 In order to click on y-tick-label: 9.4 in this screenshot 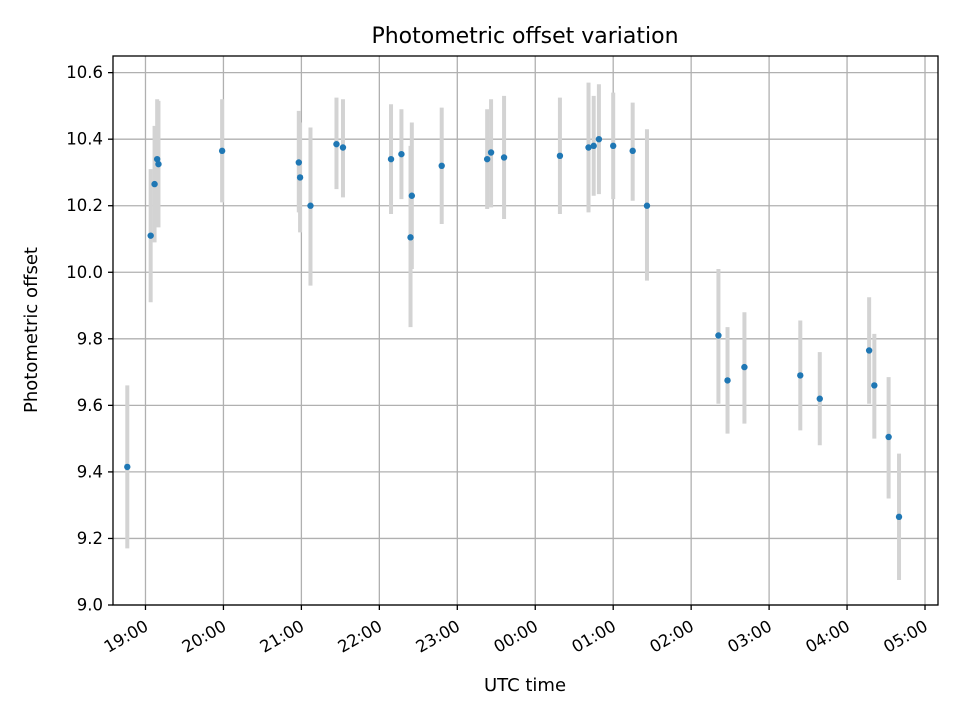, I will do `click(90, 471)`.